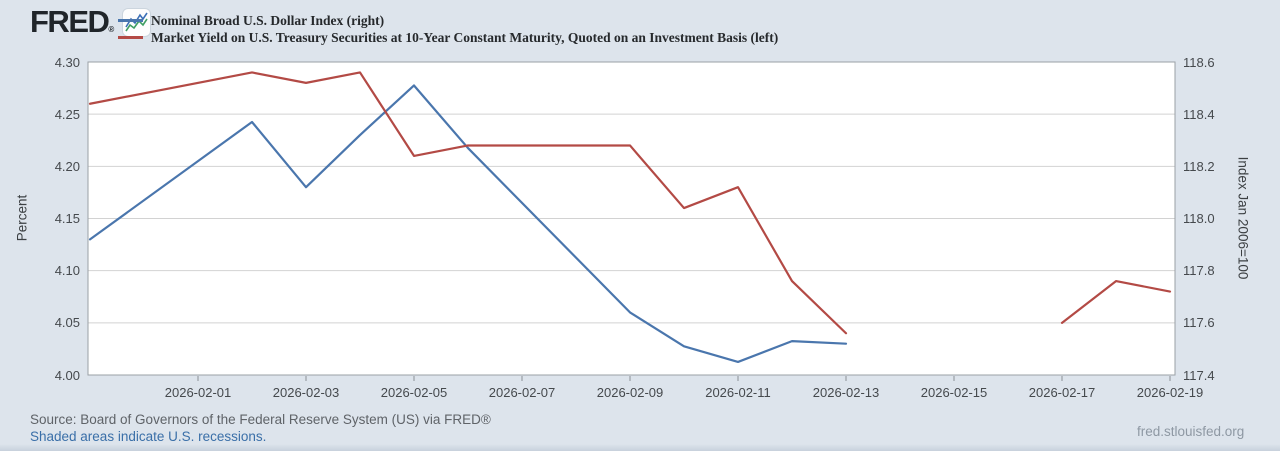  What do you see at coordinates (67, 323) in the screenshot?
I see `left-axis-tick-label: 4.05` at bounding box center [67, 323].